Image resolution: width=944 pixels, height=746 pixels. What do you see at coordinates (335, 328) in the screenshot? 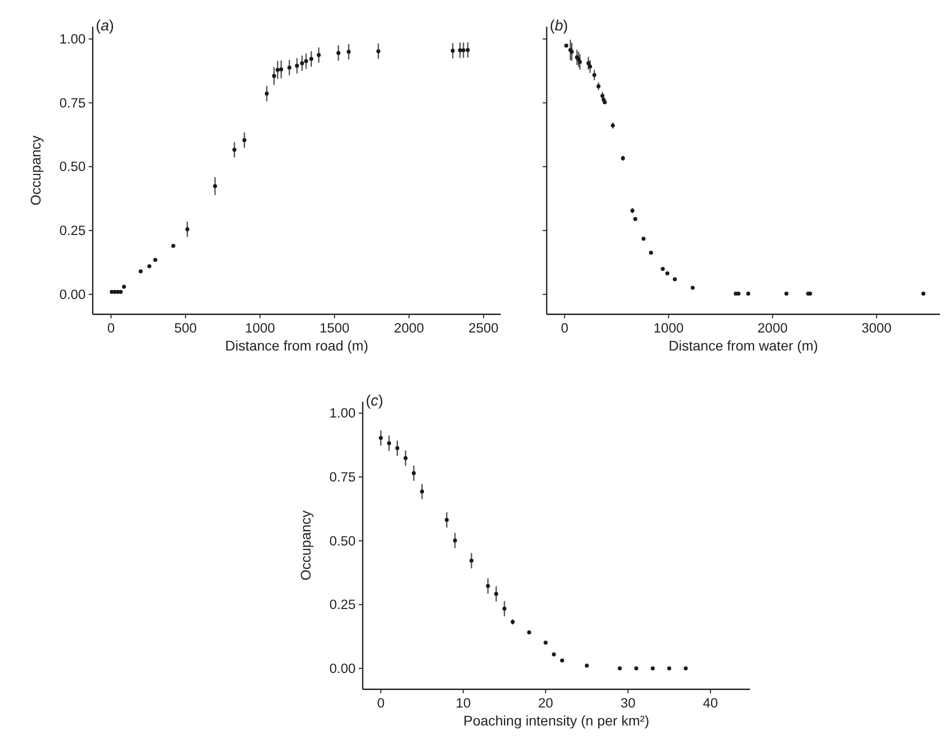
I see `x-tick-label: 1500` at bounding box center [335, 328].